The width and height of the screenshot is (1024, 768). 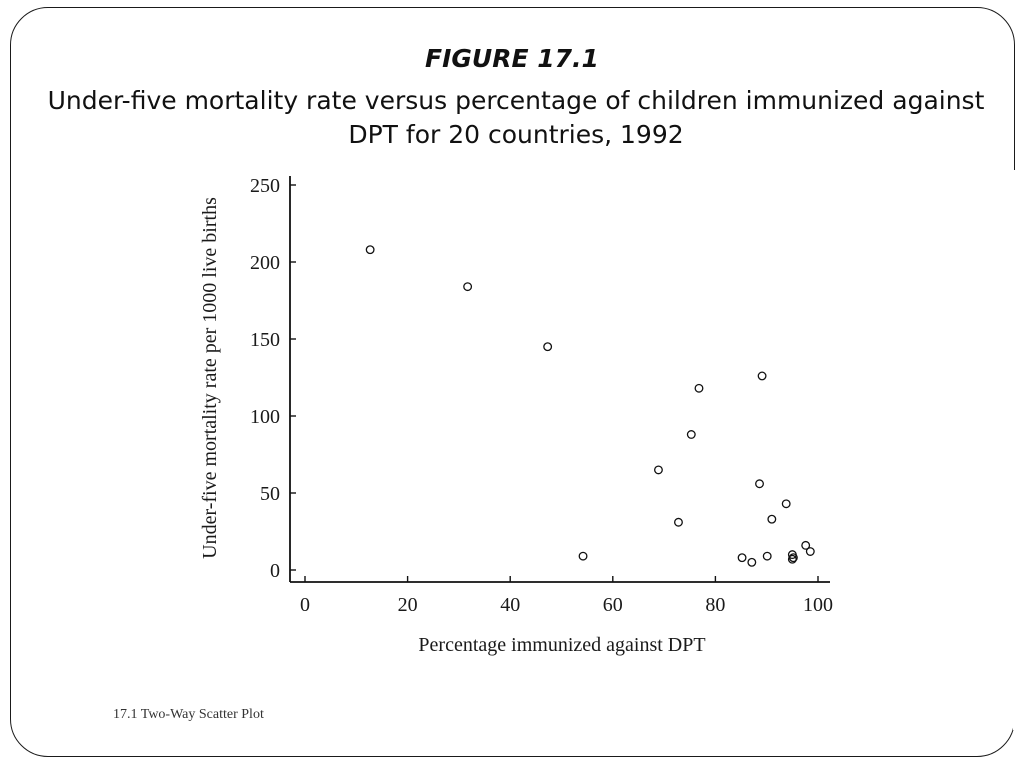 What do you see at coordinates (561, 645) in the screenshot?
I see `x-axis-label: Percentage immunized against DPT` at bounding box center [561, 645].